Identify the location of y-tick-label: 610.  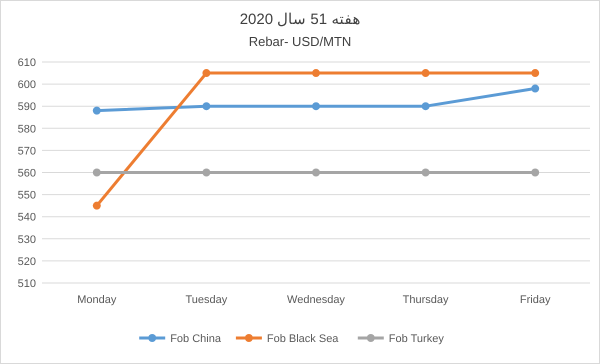
(27, 63).